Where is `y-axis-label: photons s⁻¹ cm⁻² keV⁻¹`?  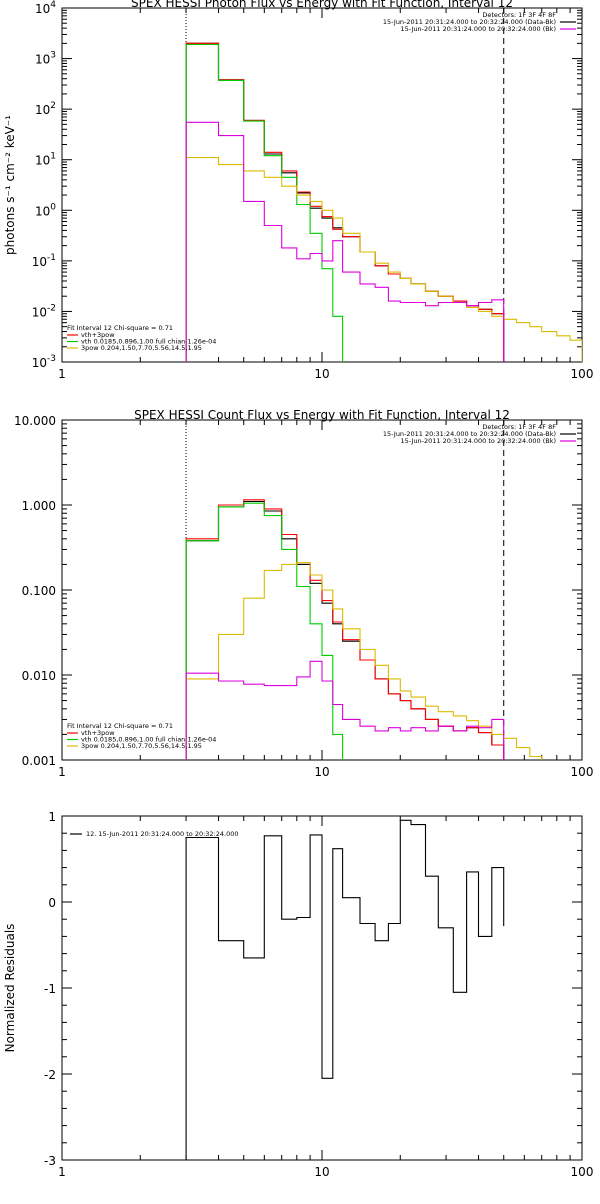 y-axis-label: photons s⁻¹ cm⁻² keV⁻¹ is located at coordinates (10, 185).